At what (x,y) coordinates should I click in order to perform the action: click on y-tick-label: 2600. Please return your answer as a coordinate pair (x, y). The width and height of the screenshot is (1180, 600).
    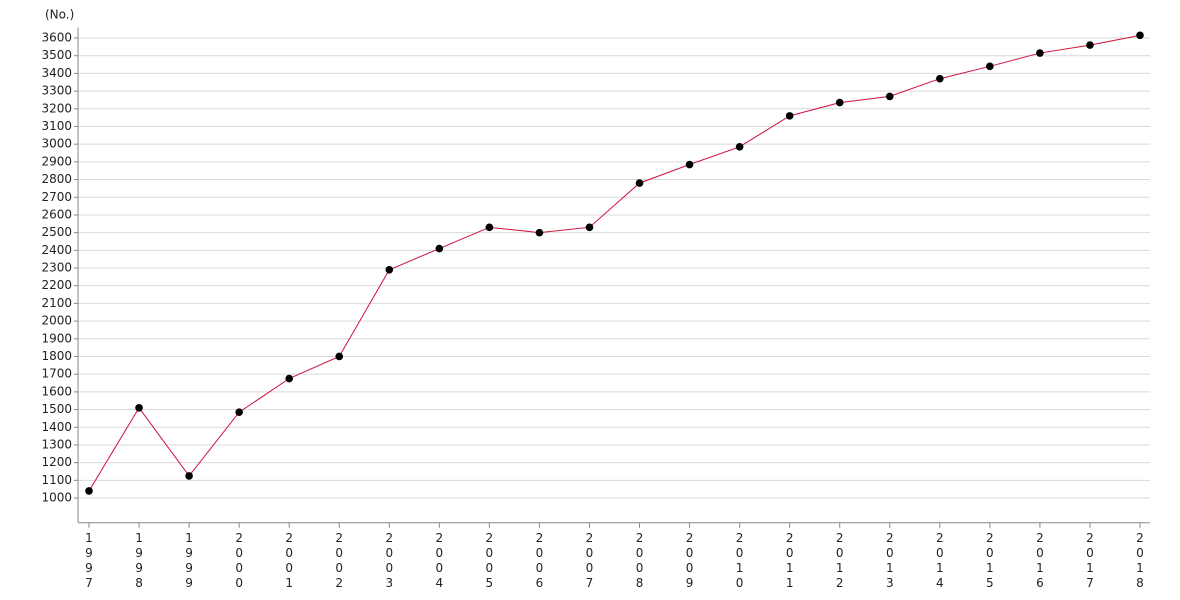
    Looking at the image, I should click on (56, 214).